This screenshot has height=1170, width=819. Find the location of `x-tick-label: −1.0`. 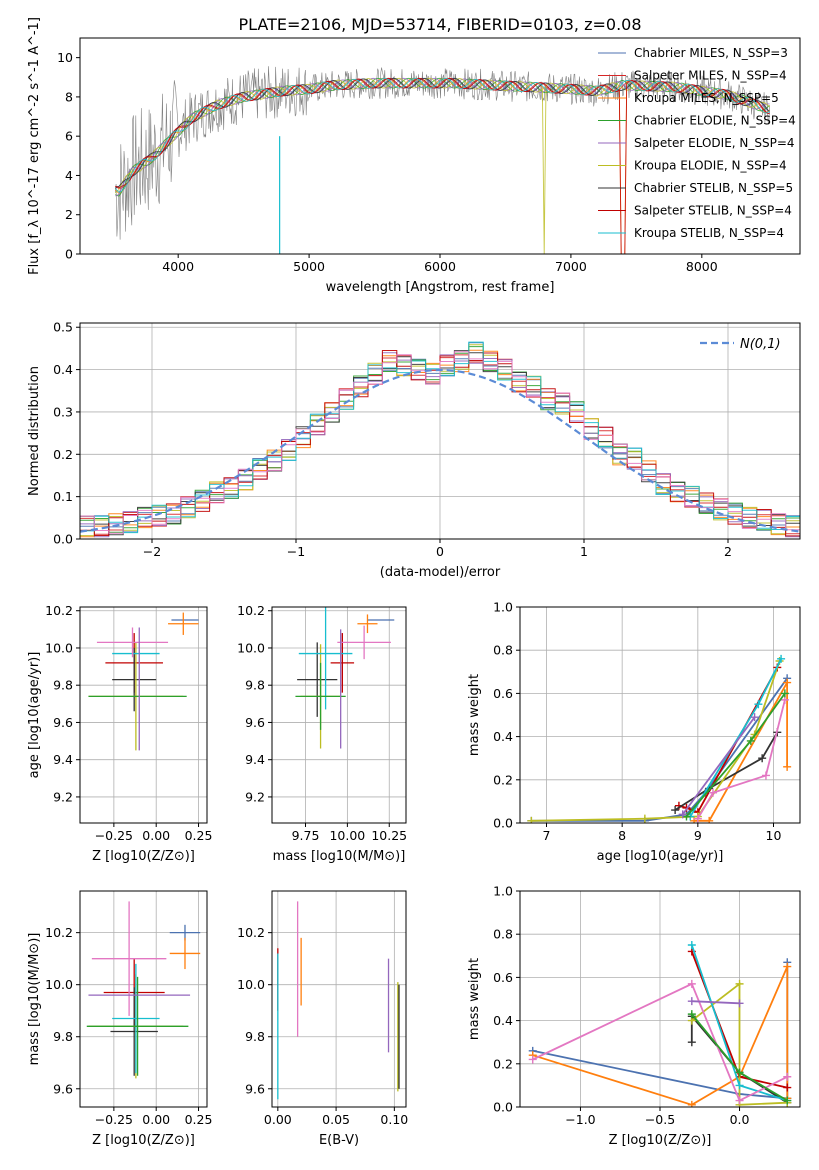

x-tick-label: −1.0 is located at coordinates (580, 1119).